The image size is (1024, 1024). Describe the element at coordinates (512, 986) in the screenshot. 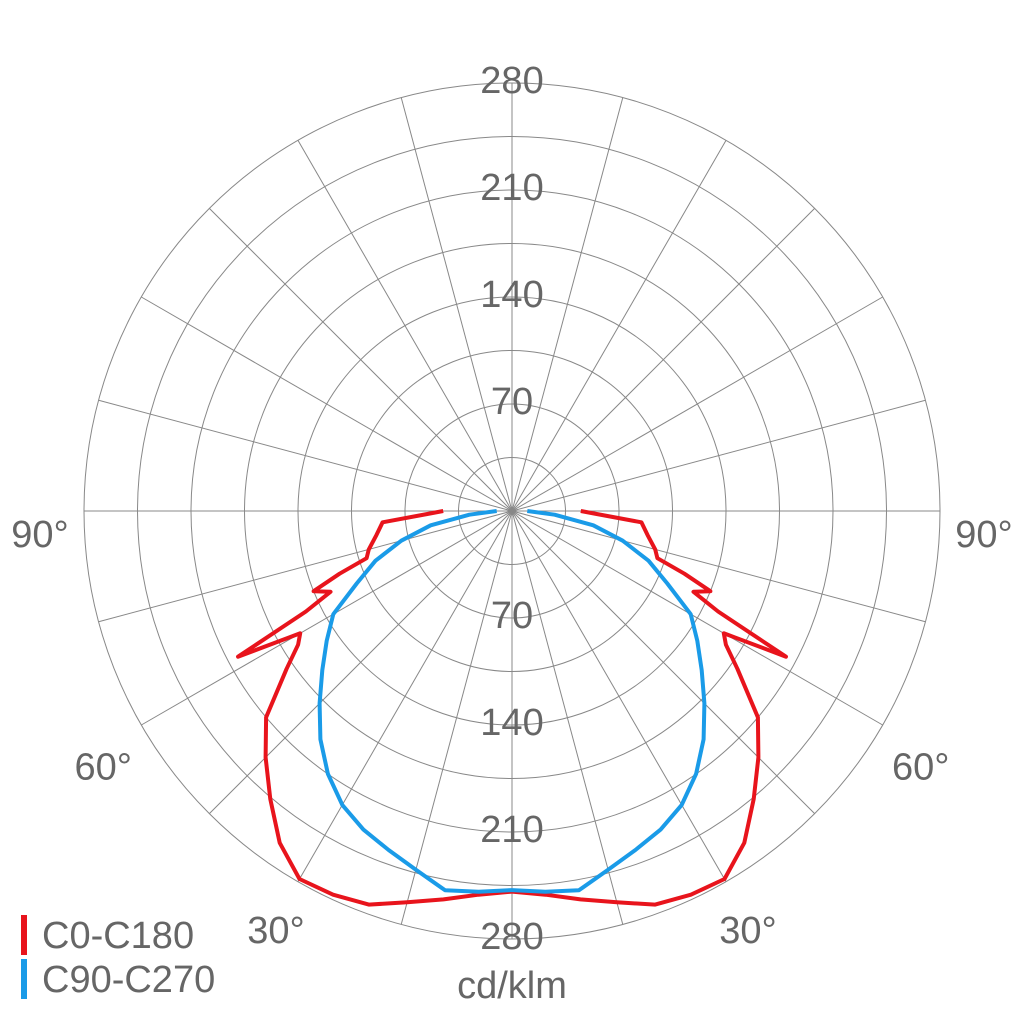

I see `radial-axis-label: cd/klm` at that location.